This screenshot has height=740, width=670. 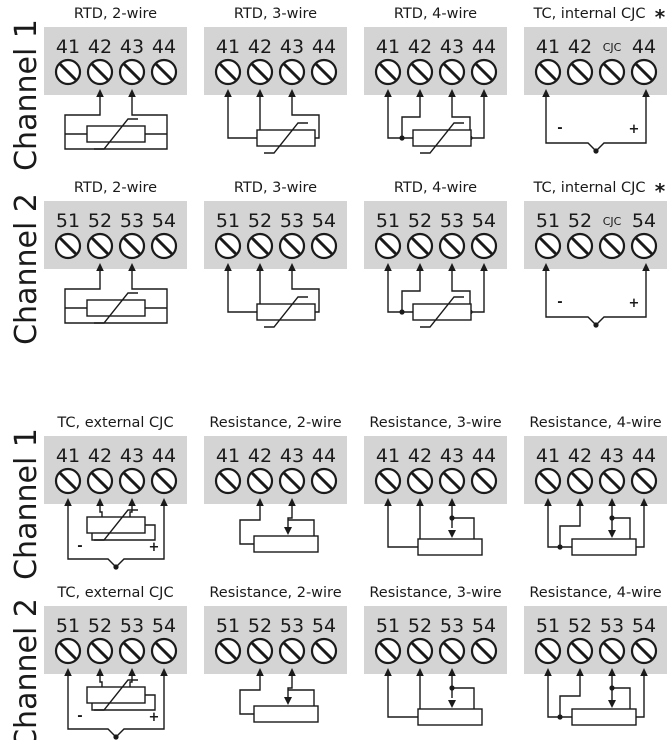 I want to click on terminal-block: Resistance, 4-wire 51 52 53 54, so click(x=595, y=655).